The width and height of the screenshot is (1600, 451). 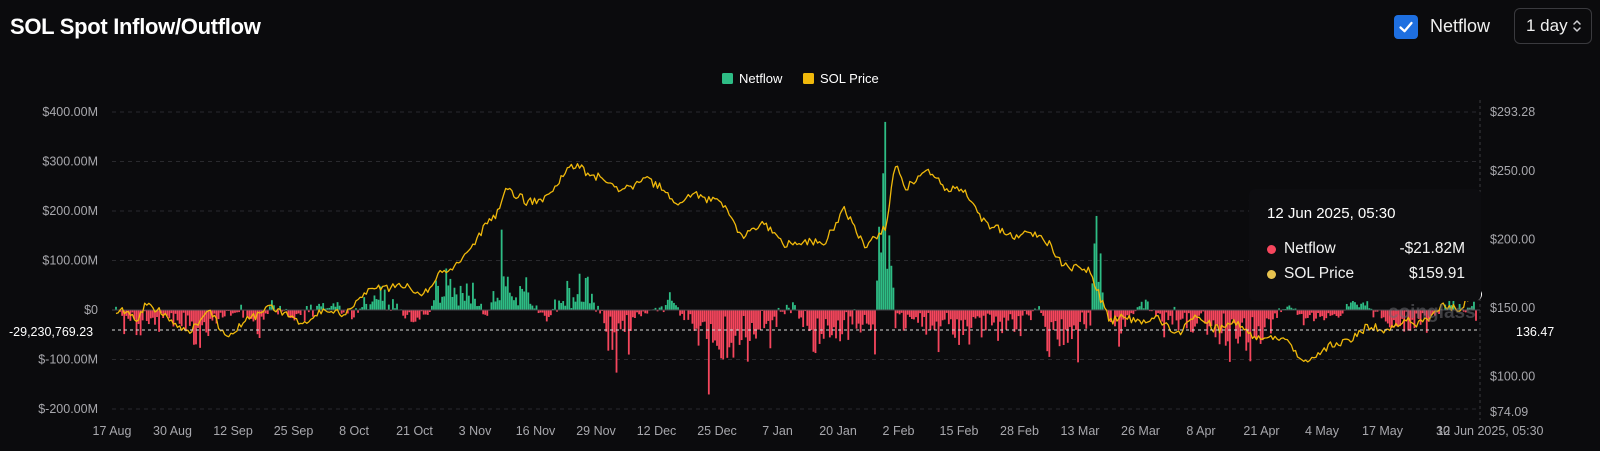 I want to click on left-tick-label: $0, so click(x=91, y=310).